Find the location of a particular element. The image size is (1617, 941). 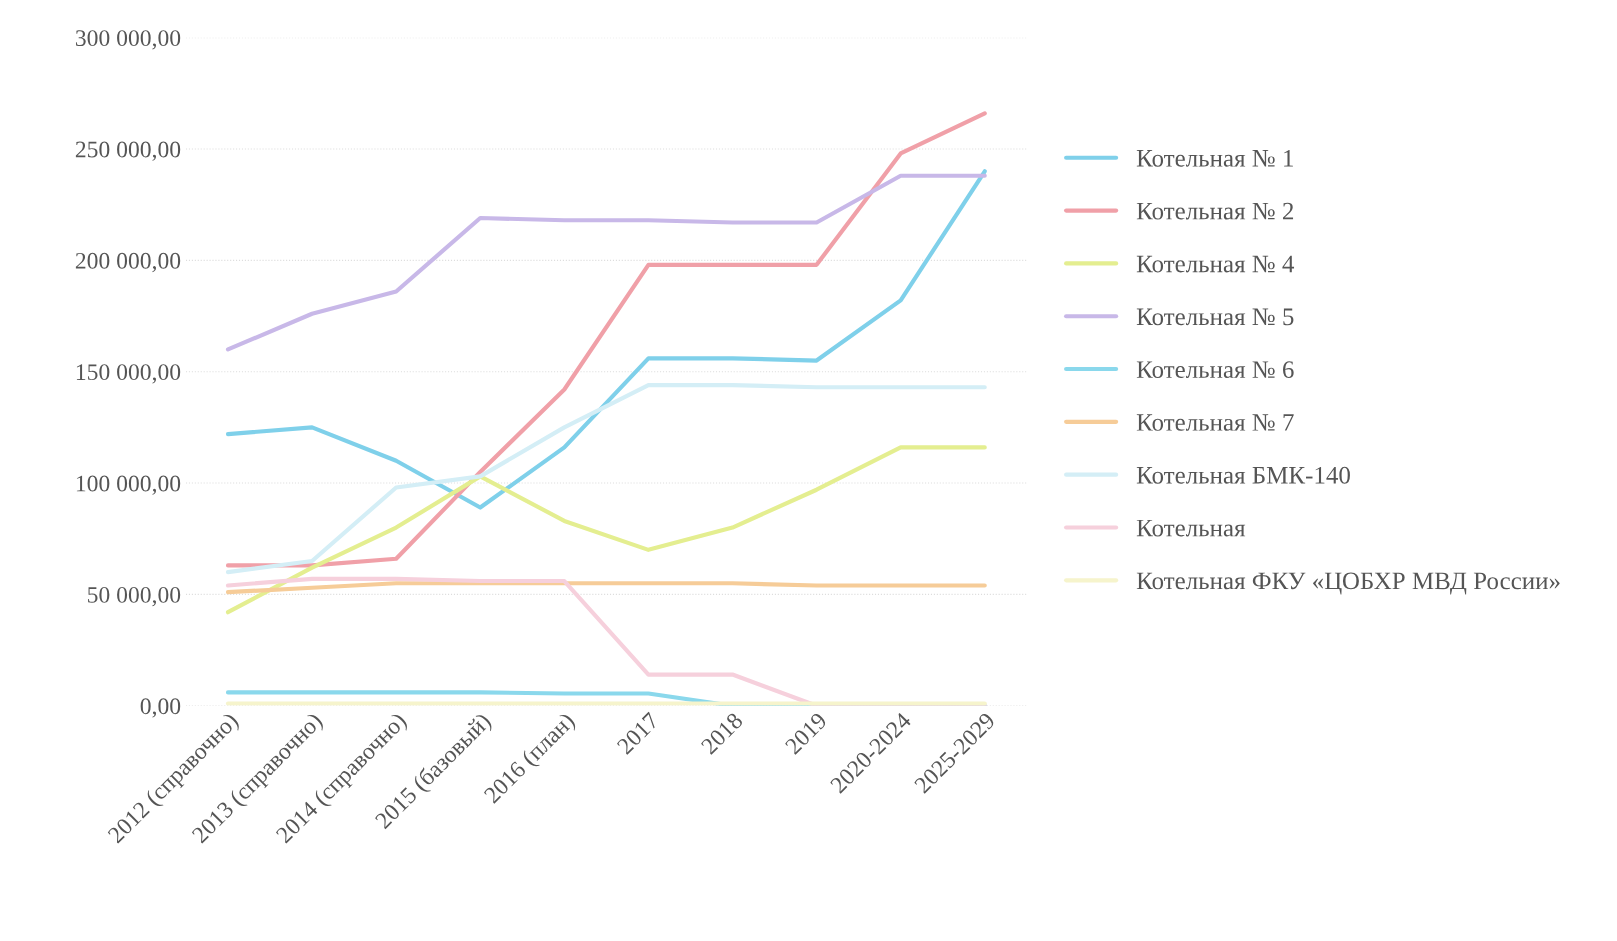

y-tick-label: 250 000,00 is located at coordinates (128, 151).